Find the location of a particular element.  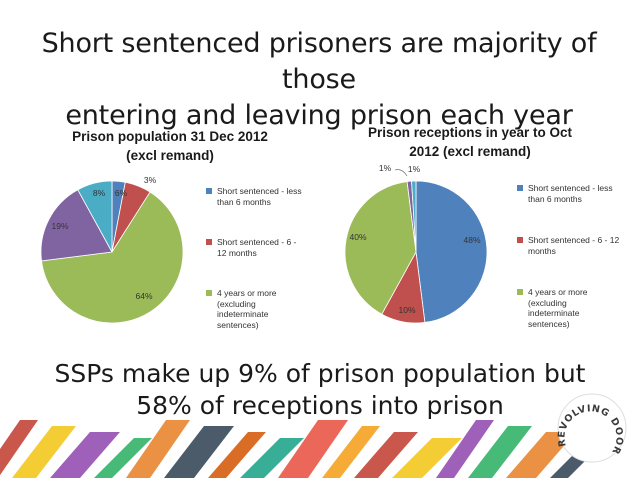

data-label: 6% is located at coordinates (121, 193).